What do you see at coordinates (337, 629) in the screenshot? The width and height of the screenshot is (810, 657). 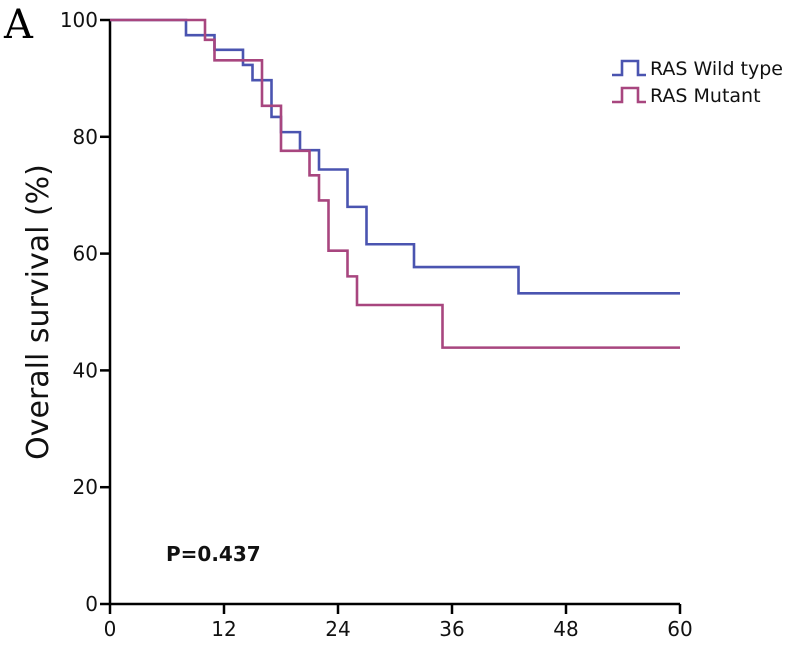 I see `x-tick-label: 24` at bounding box center [337, 629].